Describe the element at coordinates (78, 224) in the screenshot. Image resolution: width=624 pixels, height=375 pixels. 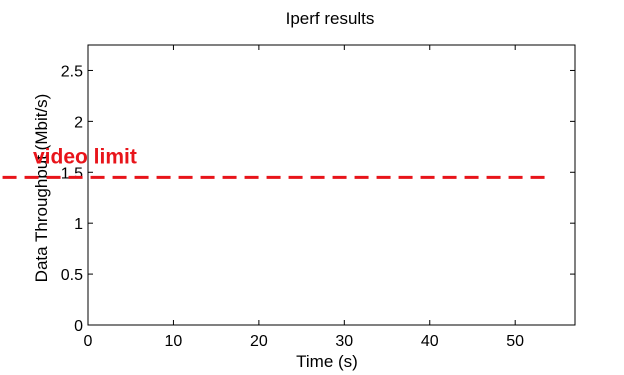
I see `y-tick-label: 1` at that location.